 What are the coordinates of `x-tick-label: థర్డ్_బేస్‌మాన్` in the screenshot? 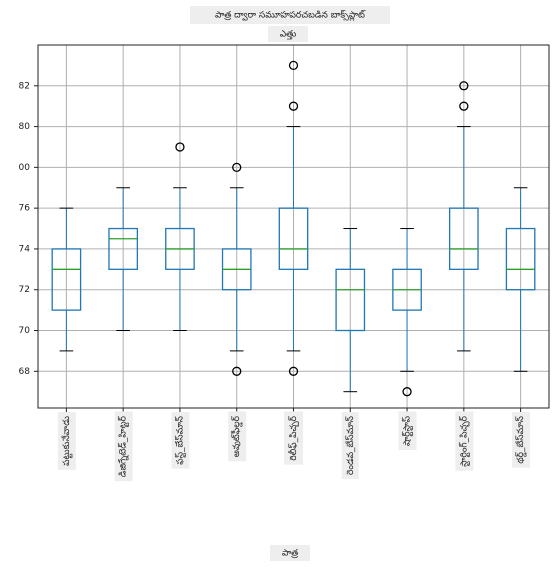 It's located at (521, 440).